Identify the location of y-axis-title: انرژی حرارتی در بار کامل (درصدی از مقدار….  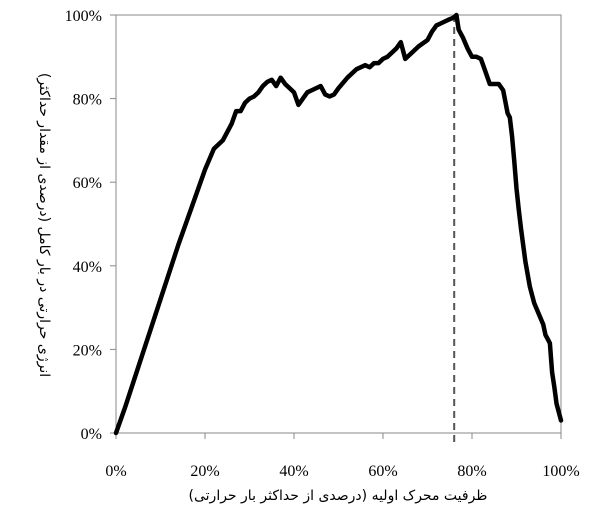
(44, 225).